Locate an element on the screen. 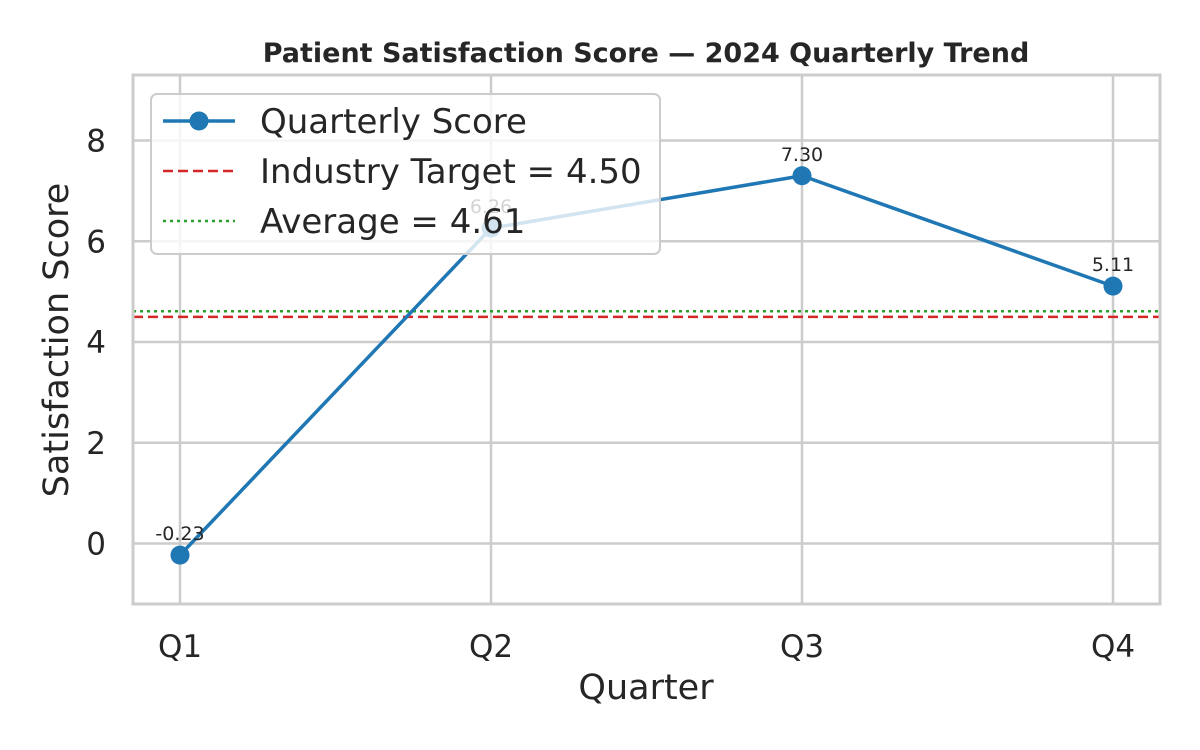 The image size is (1200, 750). y-axis-label: Satisfaction Score is located at coordinates (57, 340).